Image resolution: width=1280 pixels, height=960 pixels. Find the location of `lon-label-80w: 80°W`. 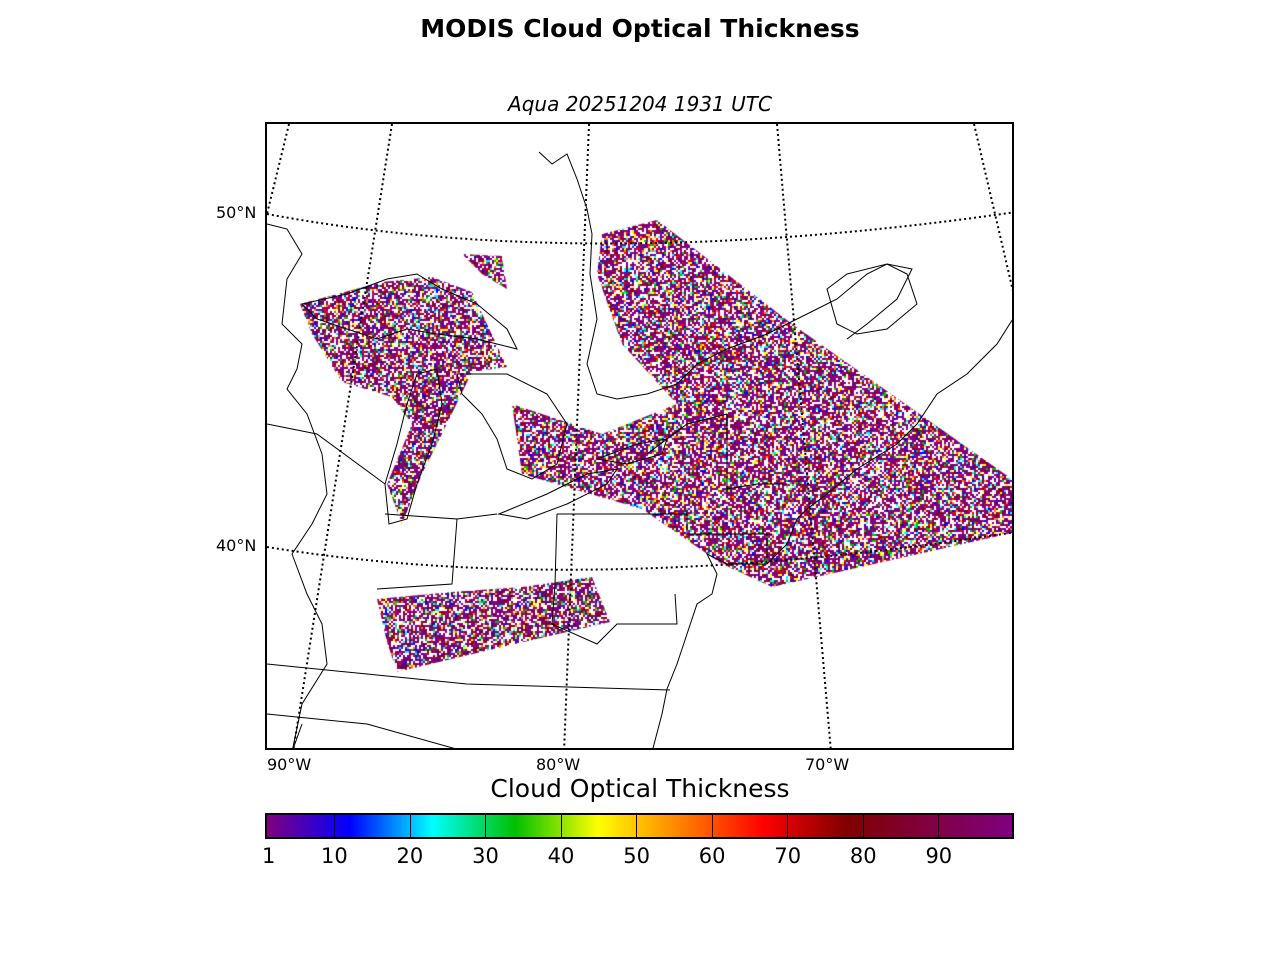

lon-label-80w: 80°W is located at coordinates (558, 764).